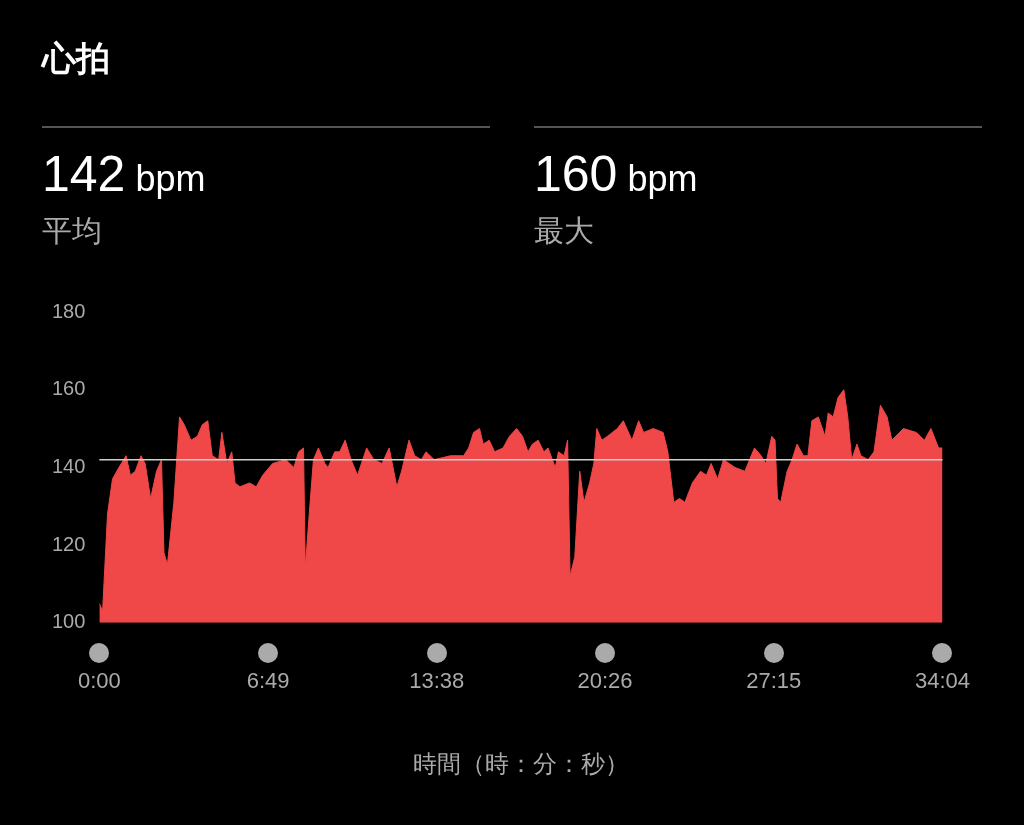  Describe the element at coordinates (72, 231) in the screenshot. I see `text: 平均` at that location.